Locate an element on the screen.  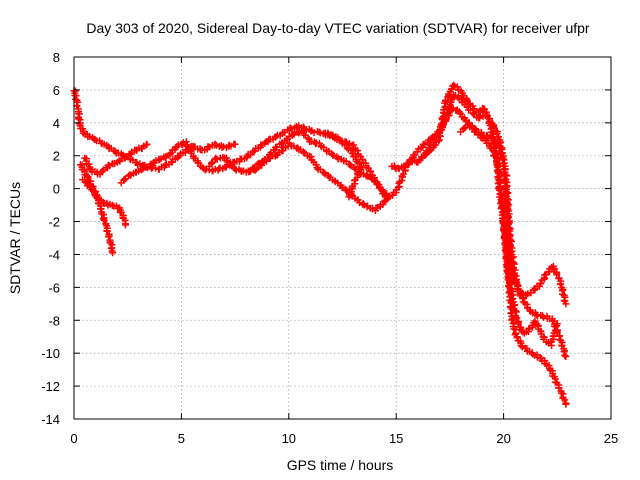
x-tick-label: 20 is located at coordinates (503, 438).